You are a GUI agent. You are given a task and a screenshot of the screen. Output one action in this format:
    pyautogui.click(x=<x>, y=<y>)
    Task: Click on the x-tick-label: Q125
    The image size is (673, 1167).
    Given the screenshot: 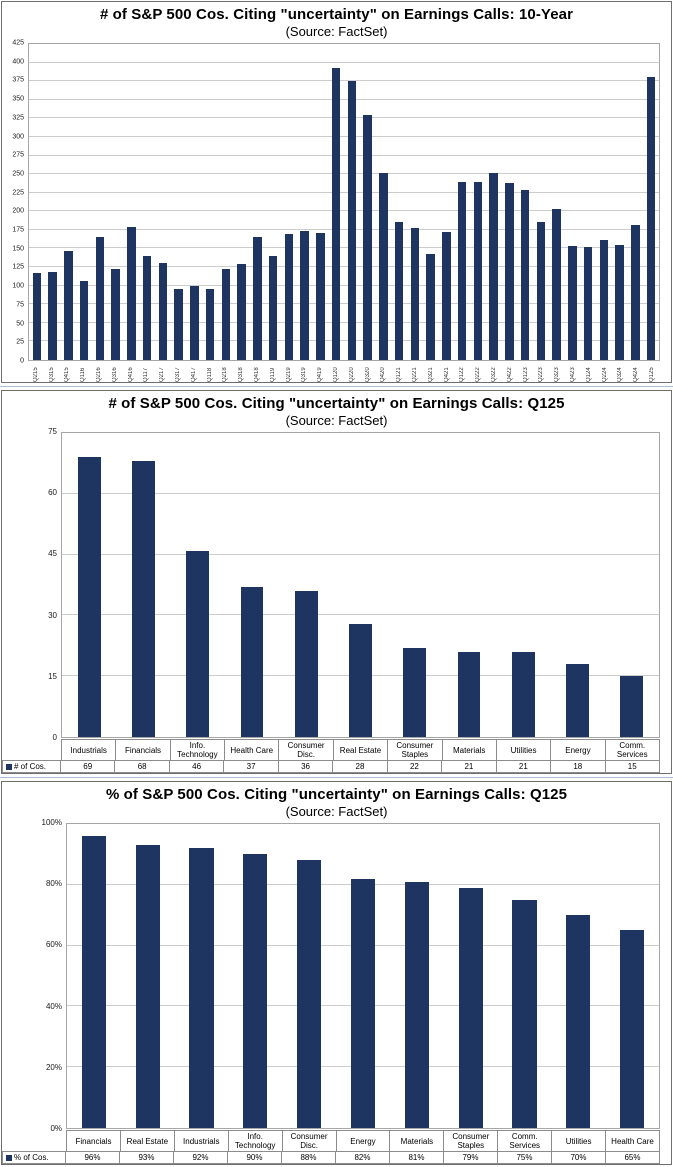 What is the action you would take?
    pyautogui.click(x=652, y=374)
    